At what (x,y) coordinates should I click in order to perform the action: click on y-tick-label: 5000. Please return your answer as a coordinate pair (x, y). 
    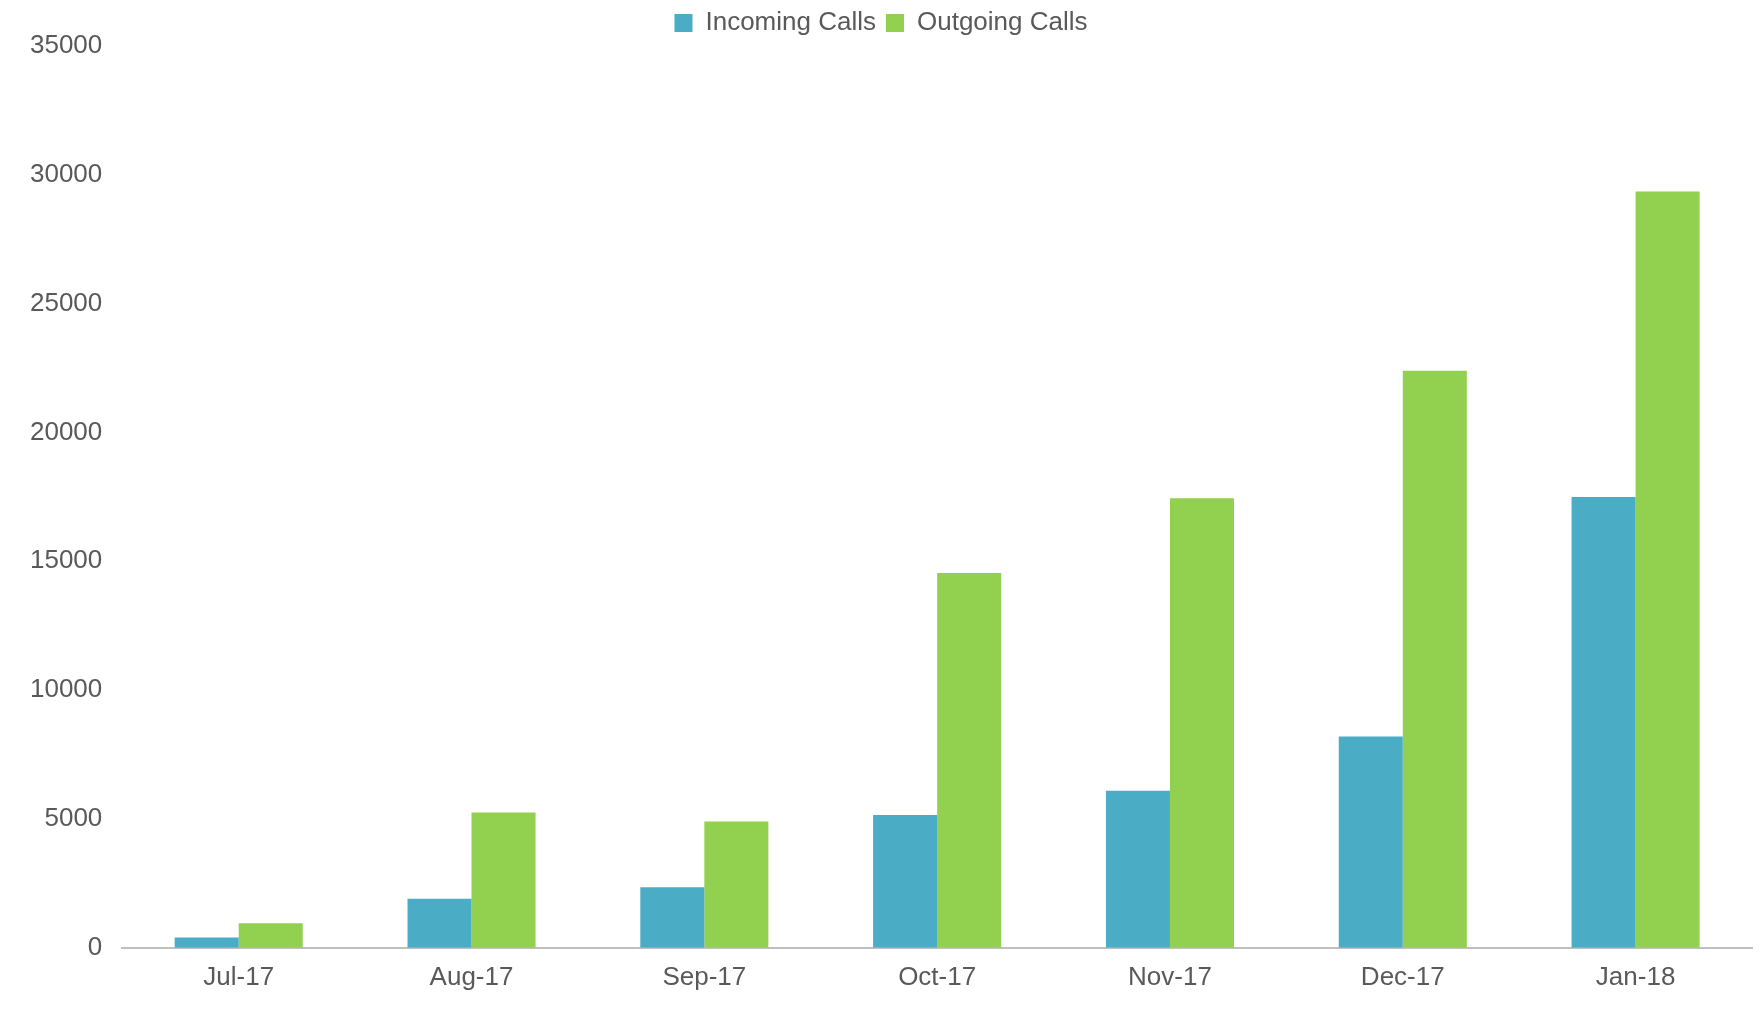
    Looking at the image, I should click on (73, 817).